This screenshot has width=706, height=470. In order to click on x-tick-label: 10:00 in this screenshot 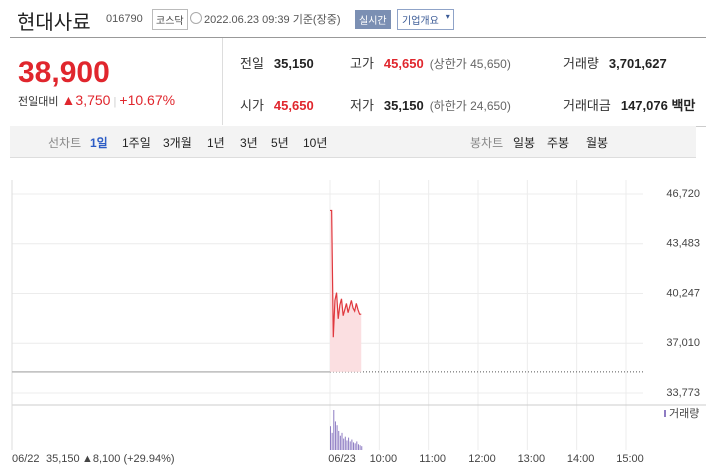, I will do `click(384, 459)`.